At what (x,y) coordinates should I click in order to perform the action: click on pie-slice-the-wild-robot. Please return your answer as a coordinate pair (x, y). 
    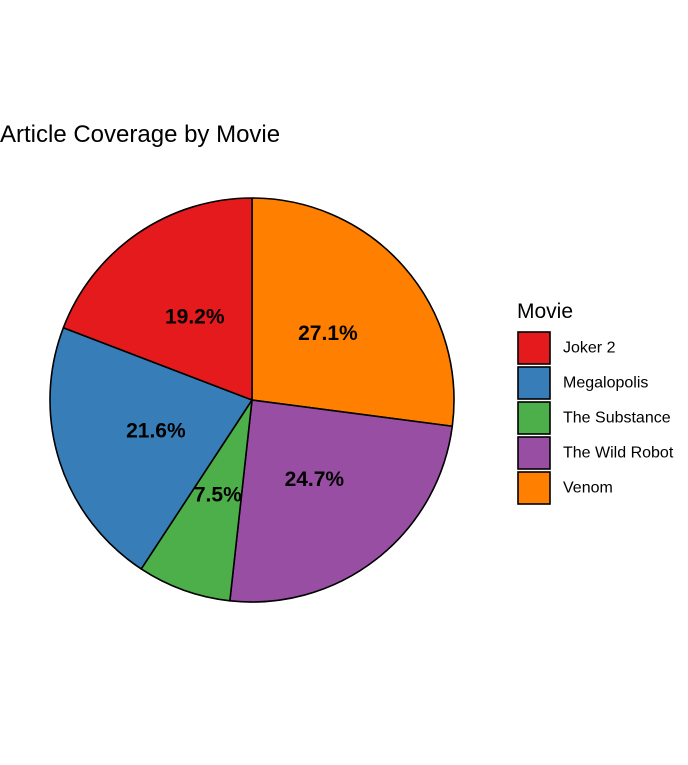
    Looking at the image, I should click on (341, 501).